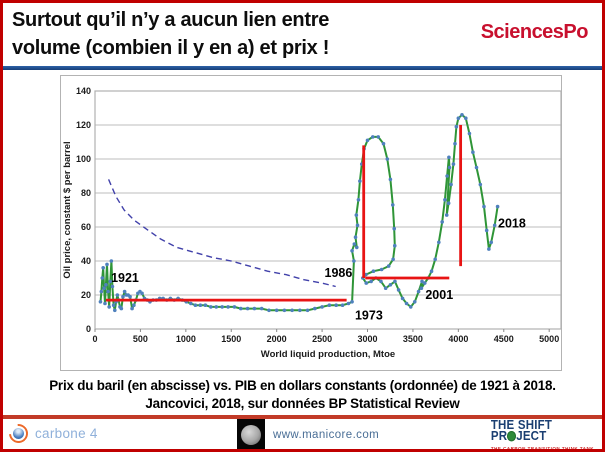 The width and height of the screenshot is (605, 452). I want to click on slide-title-line1: Surtout qu’il n’y a aucun lien entre, so click(171, 20).